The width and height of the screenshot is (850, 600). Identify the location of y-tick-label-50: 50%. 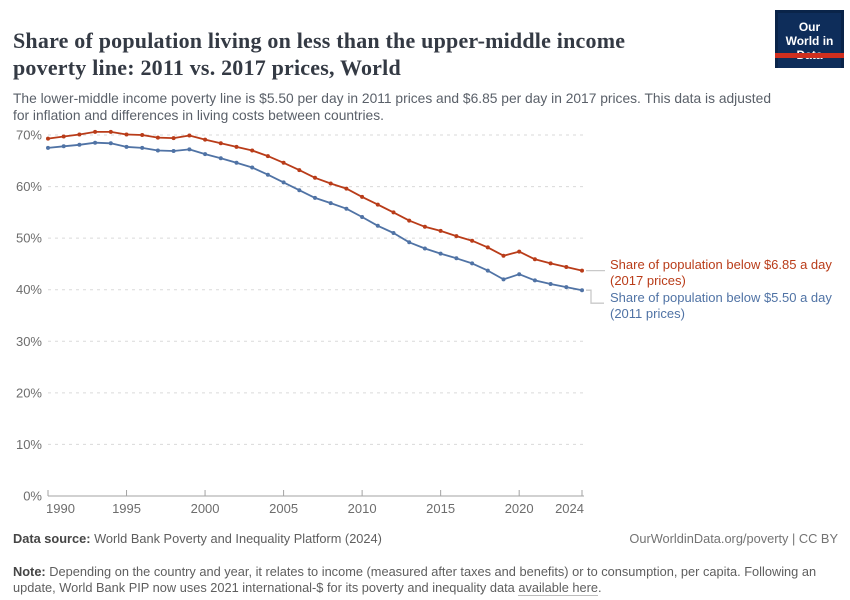
(29, 238).